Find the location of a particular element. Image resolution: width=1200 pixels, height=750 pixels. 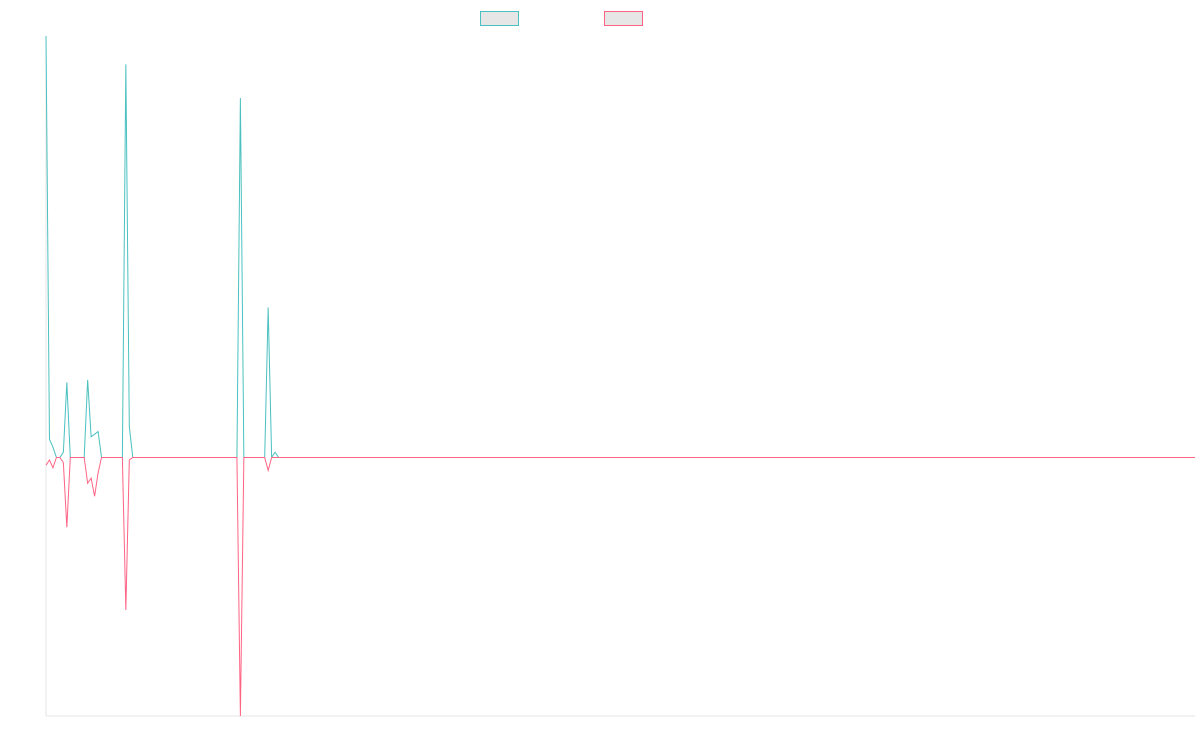

legend is located at coordinates (600, 18).